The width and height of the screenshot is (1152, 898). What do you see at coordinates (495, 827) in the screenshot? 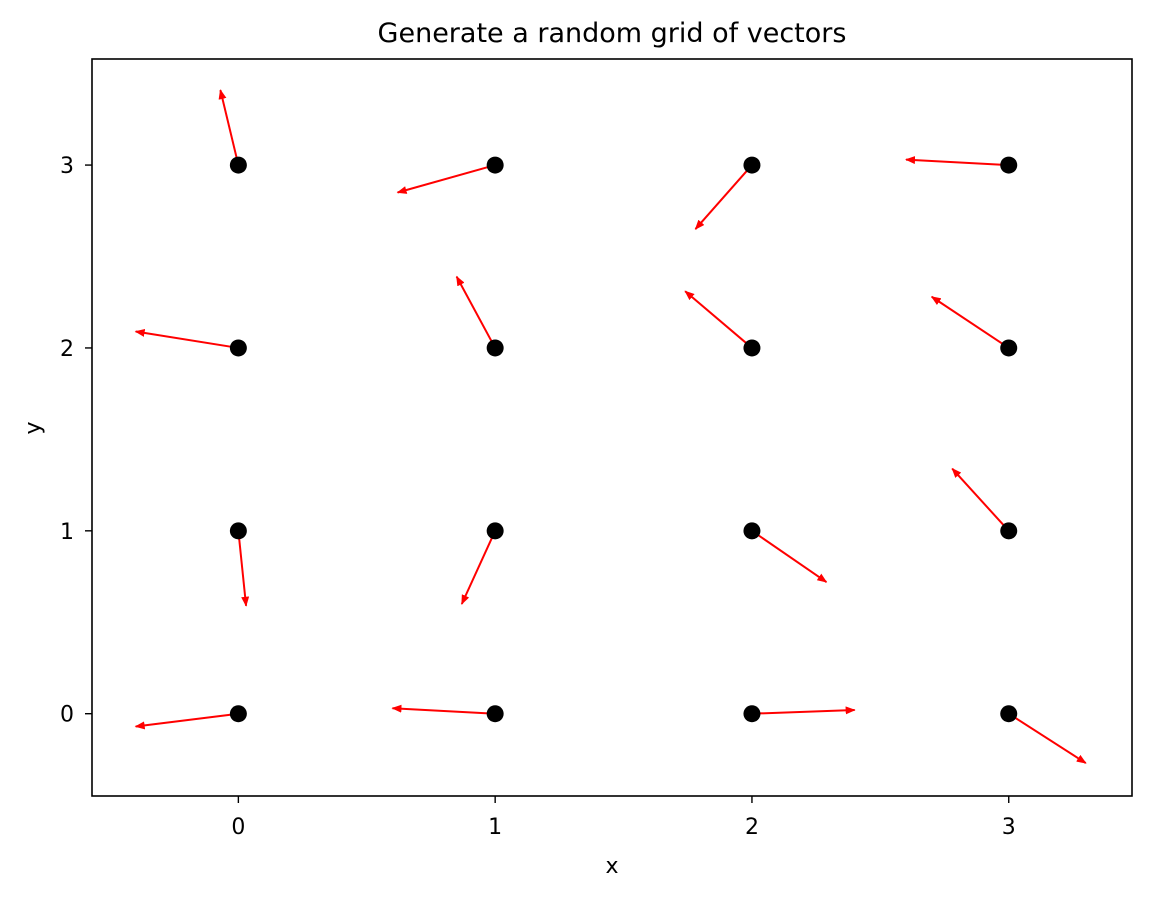
I see `x-tick-label: 1` at bounding box center [495, 827].